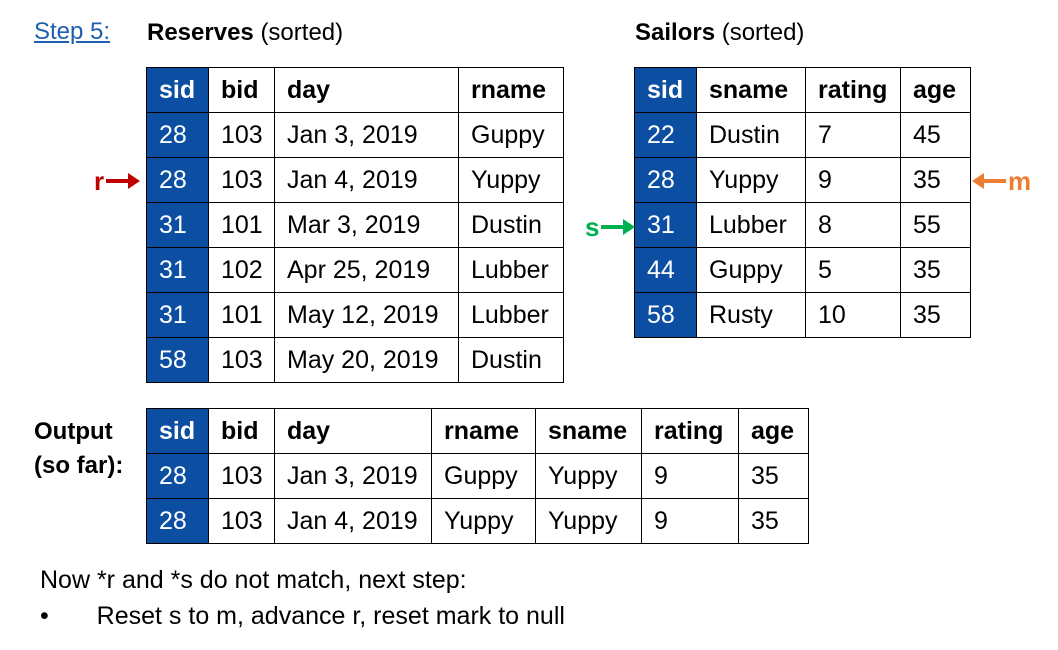 This screenshot has height=650, width=1058. I want to click on reserves-cell-day: May 20, 2019, so click(366, 360).